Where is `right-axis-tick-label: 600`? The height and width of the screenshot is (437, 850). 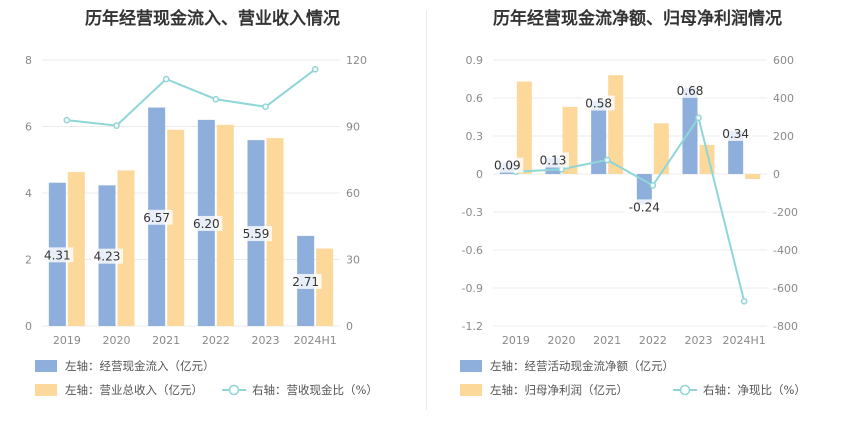 right-axis-tick-label: 600 is located at coordinates (783, 60).